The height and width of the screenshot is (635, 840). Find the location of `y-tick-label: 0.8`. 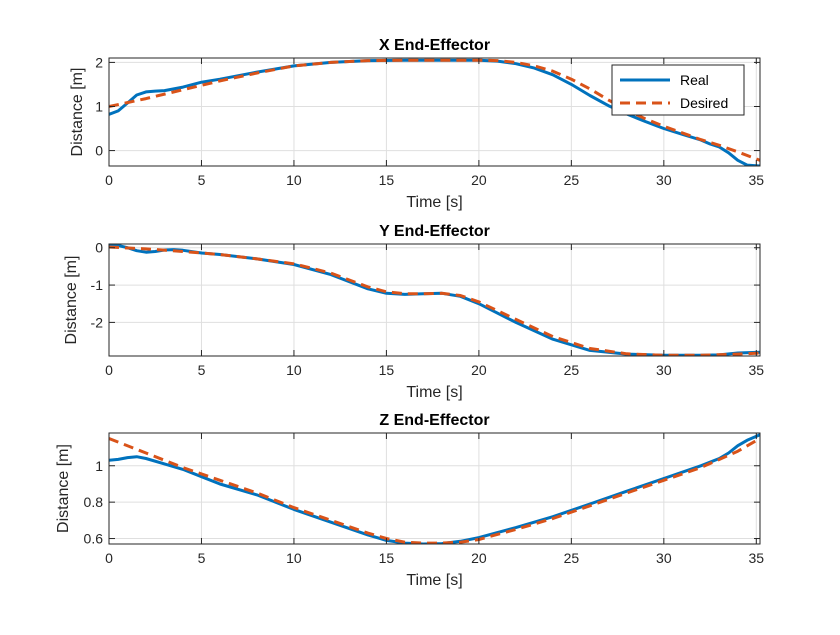

y-tick-label: 0.8 is located at coordinates (94, 502).